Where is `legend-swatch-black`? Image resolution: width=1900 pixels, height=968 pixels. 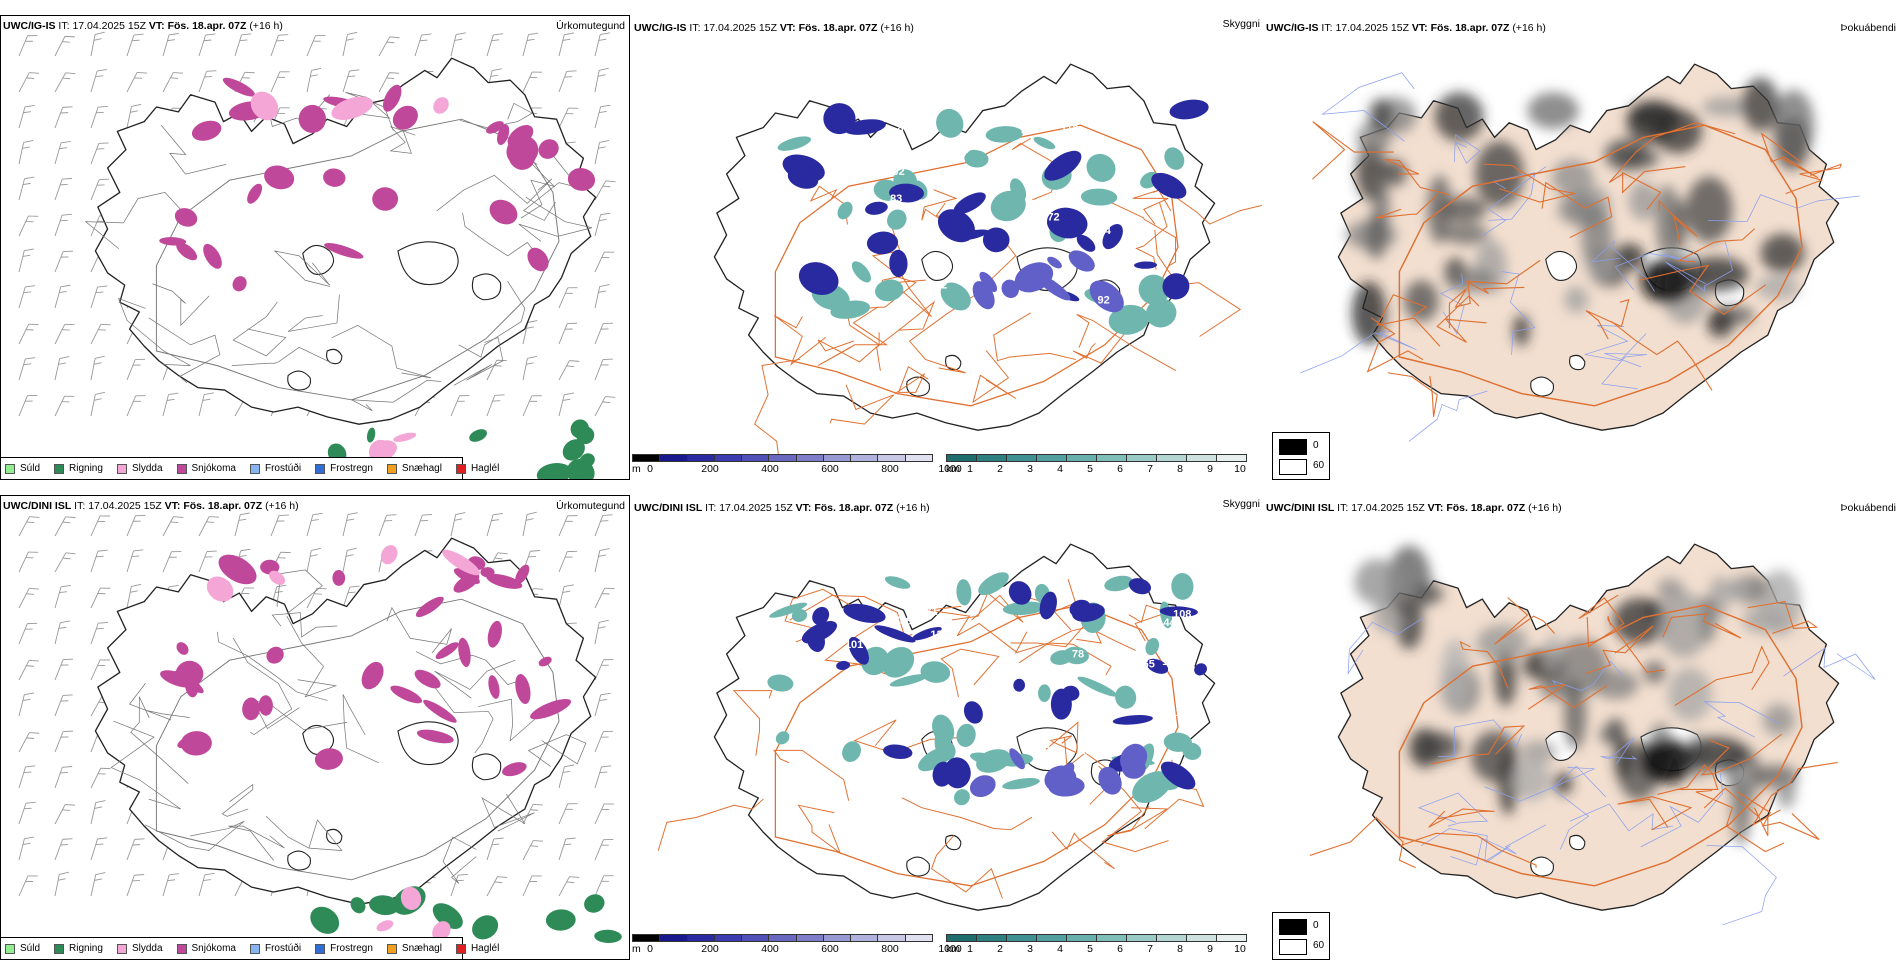
legend-swatch-black is located at coordinates (1293, 447).